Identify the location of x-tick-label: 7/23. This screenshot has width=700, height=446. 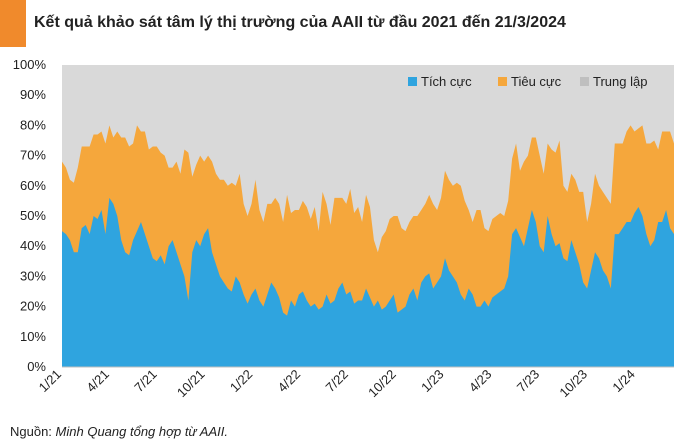
(528, 381).